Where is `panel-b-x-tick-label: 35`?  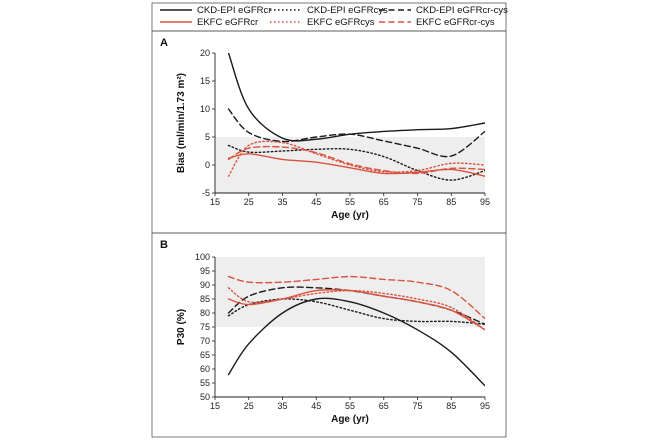 panel-b-x-tick-label: 35 is located at coordinates (282, 406).